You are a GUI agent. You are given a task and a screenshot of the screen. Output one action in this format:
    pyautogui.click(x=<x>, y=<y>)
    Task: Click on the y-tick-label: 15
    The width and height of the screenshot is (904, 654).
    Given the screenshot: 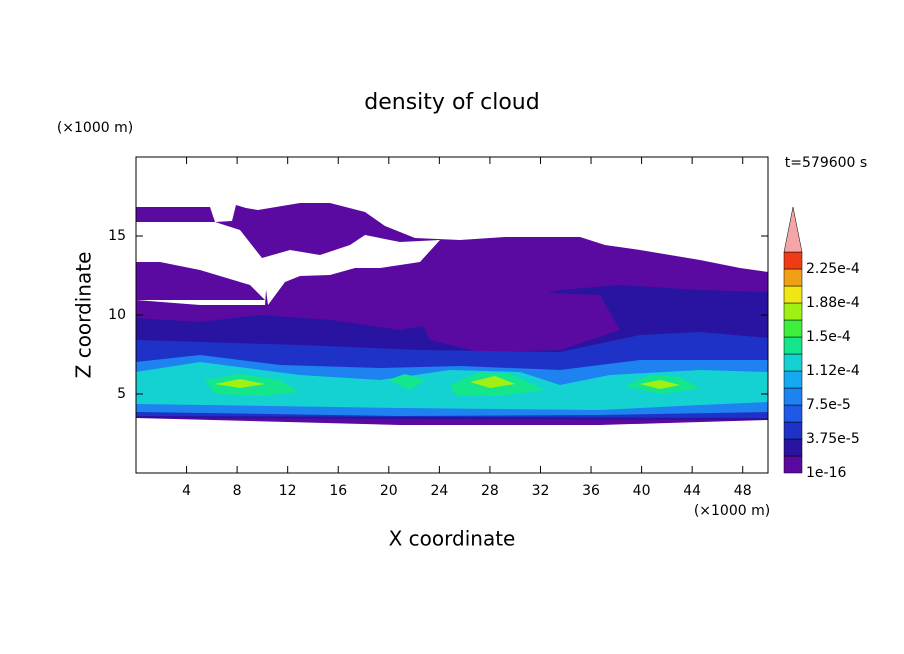 What is the action you would take?
    pyautogui.click(x=117, y=236)
    